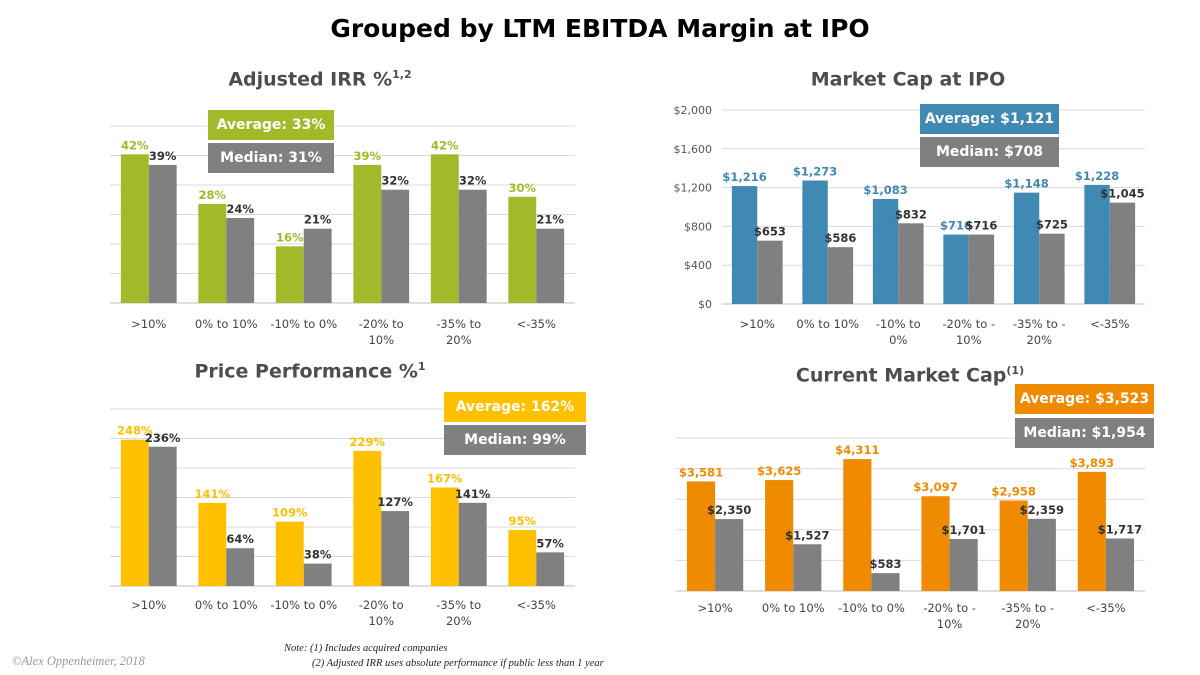 The image size is (1200, 675). What do you see at coordinates (857, 450) in the screenshot?
I see `data-label: $4,311` at bounding box center [857, 450].